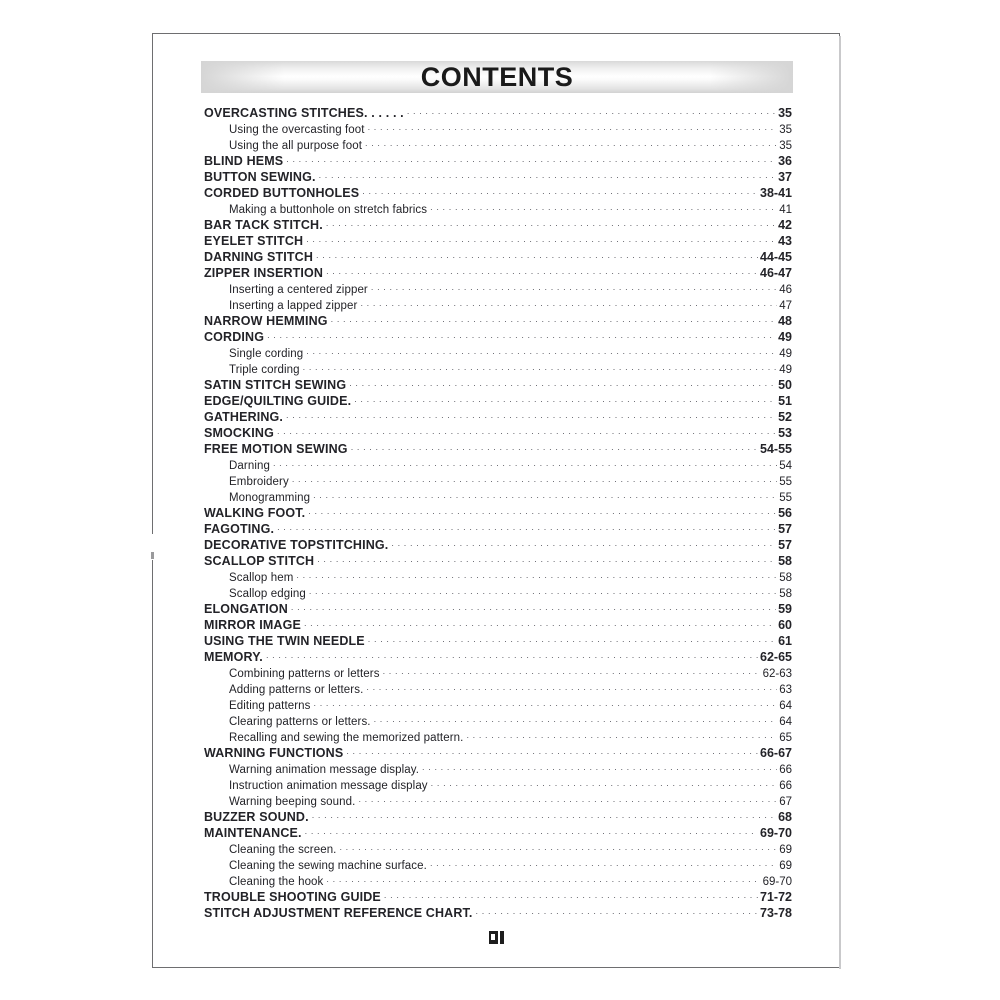 The height and width of the screenshot is (1000, 1000). I want to click on toc-entry: CORDING 49, so click(498, 334).